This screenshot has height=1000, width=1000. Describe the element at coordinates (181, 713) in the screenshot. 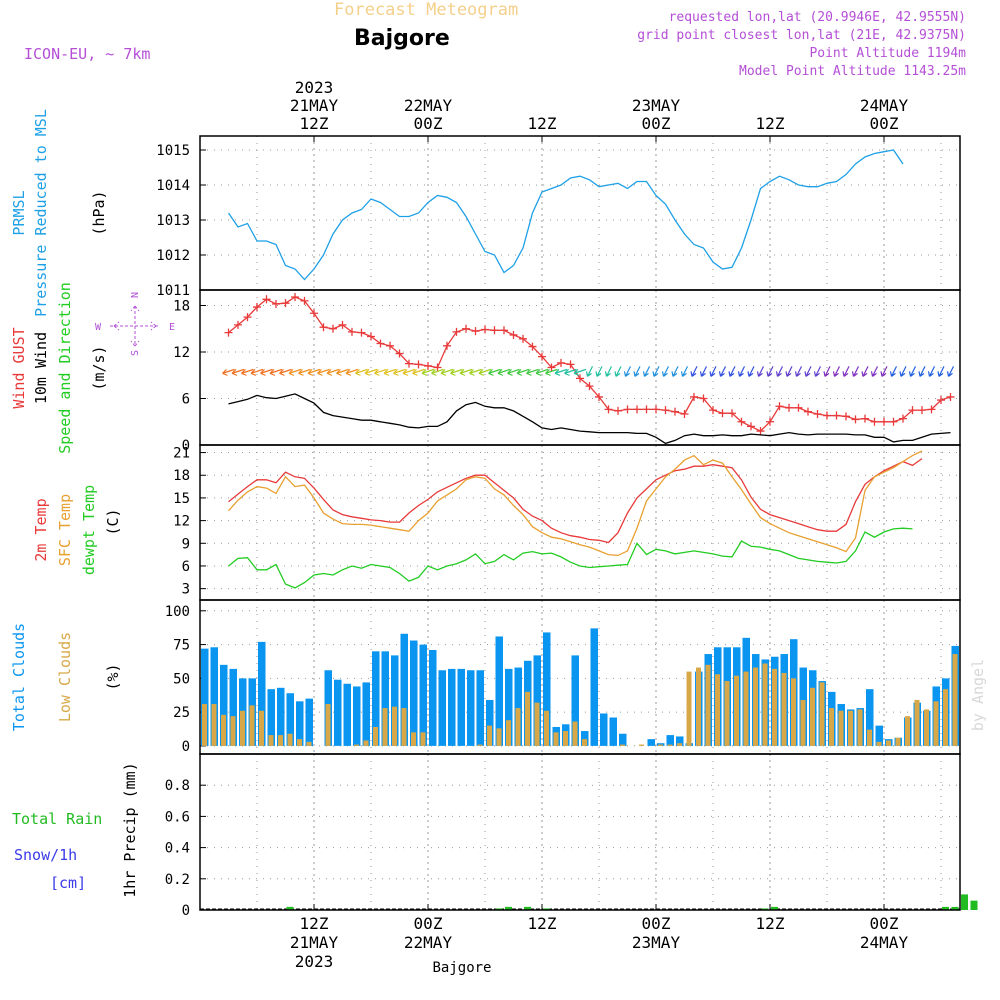

I see `y-tick-label: 25` at that location.